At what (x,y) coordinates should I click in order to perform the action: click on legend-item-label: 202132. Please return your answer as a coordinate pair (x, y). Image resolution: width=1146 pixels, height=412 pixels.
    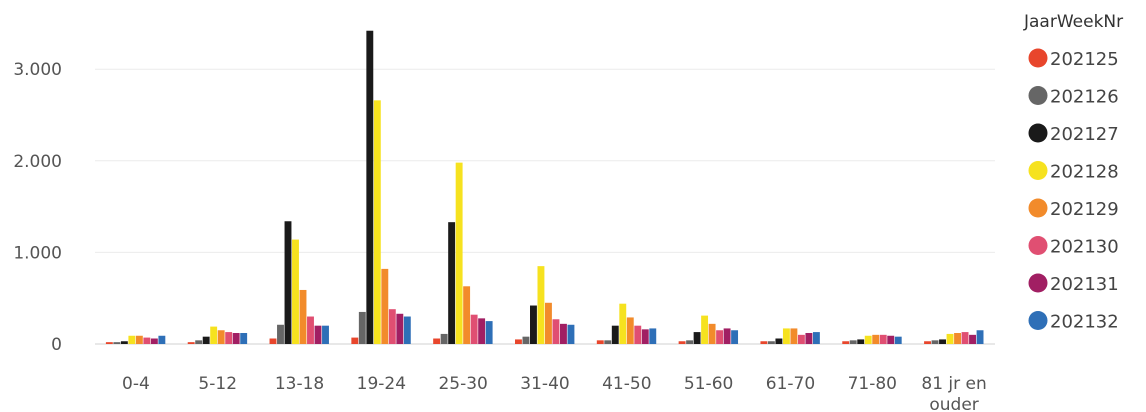
    Looking at the image, I should click on (1084, 322).